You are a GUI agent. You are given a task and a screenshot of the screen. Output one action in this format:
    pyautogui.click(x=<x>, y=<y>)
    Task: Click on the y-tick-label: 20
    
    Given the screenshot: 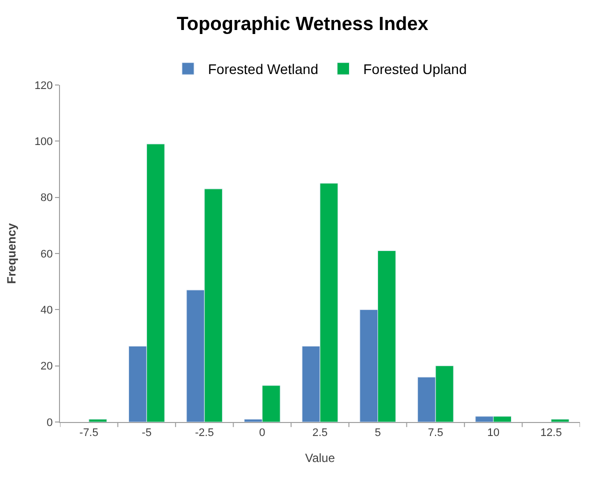 What is the action you would take?
    pyautogui.click(x=46, y=366)
    